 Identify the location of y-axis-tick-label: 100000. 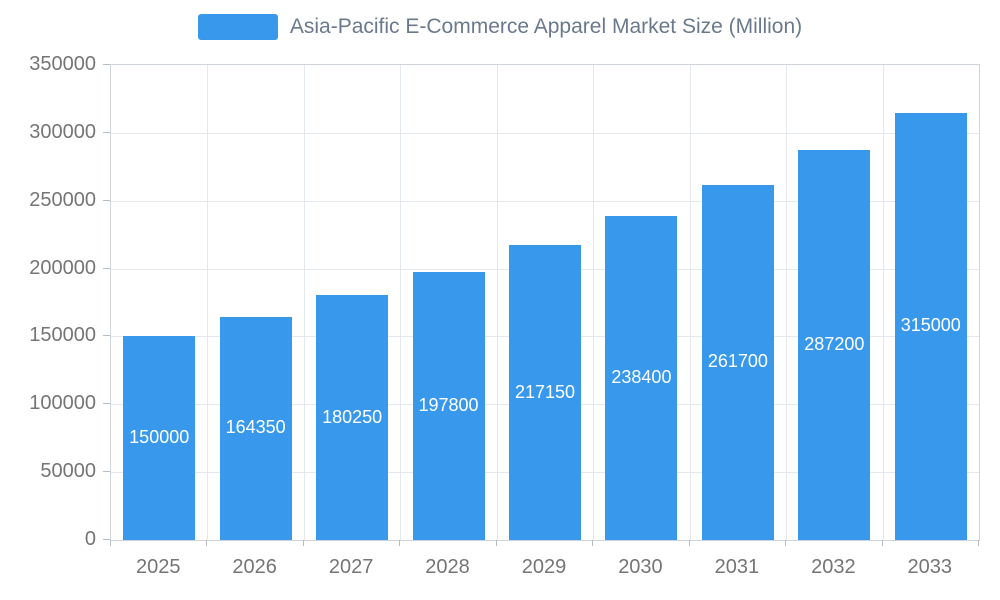
(62, 403).